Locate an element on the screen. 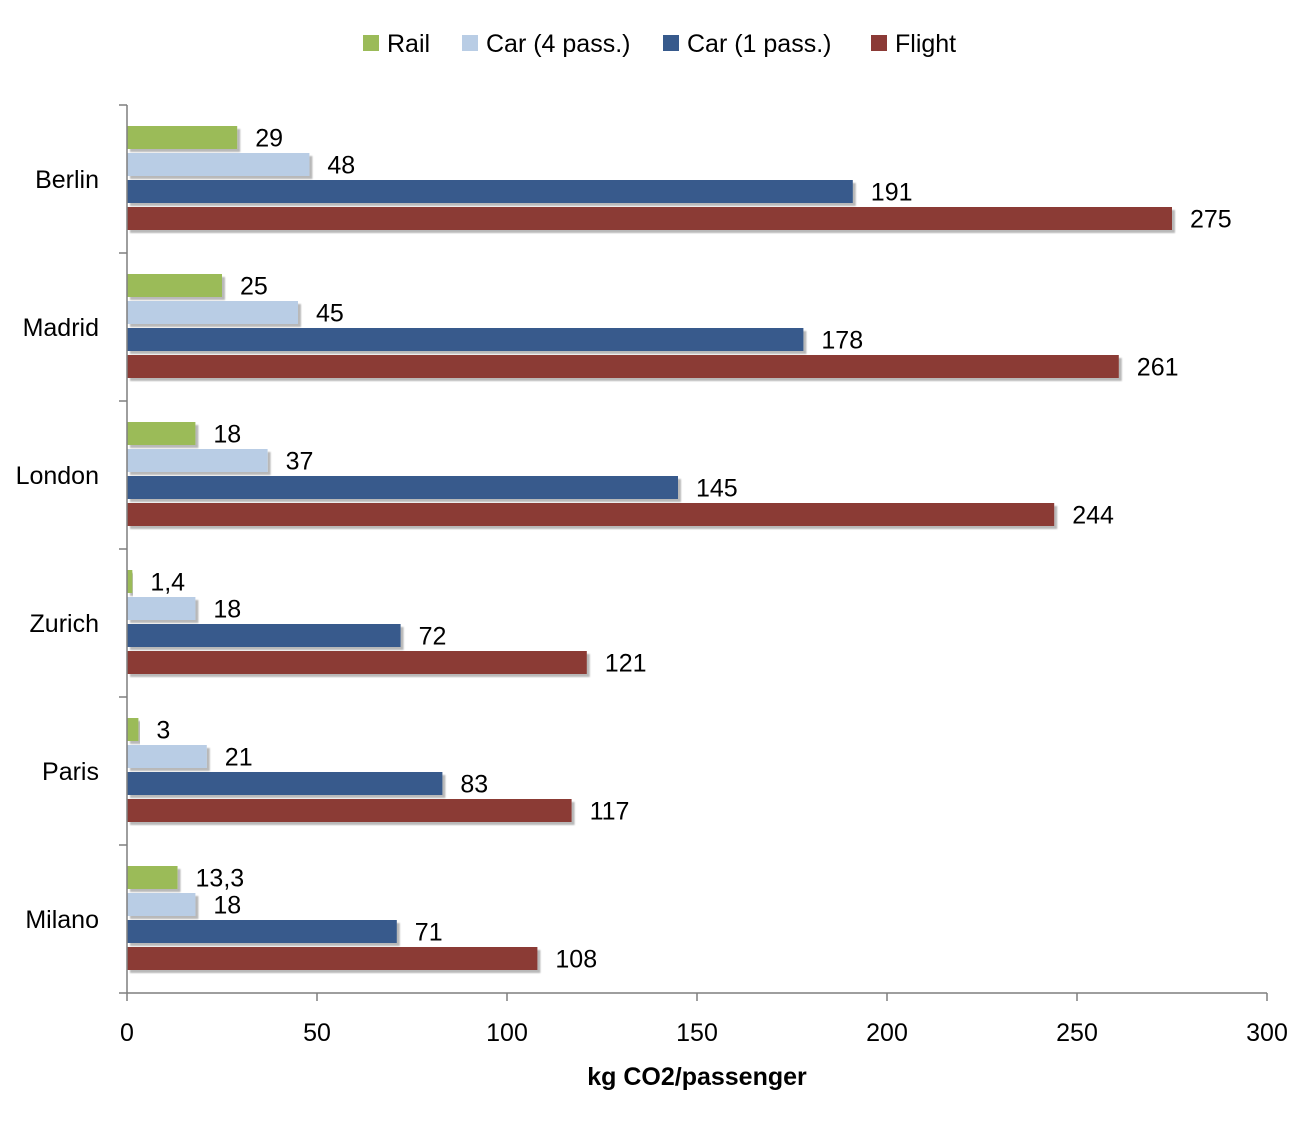 This screenshot has height=1121, width=1308. data-label-london-flight: 244 is located at coordinates (1093, 516).